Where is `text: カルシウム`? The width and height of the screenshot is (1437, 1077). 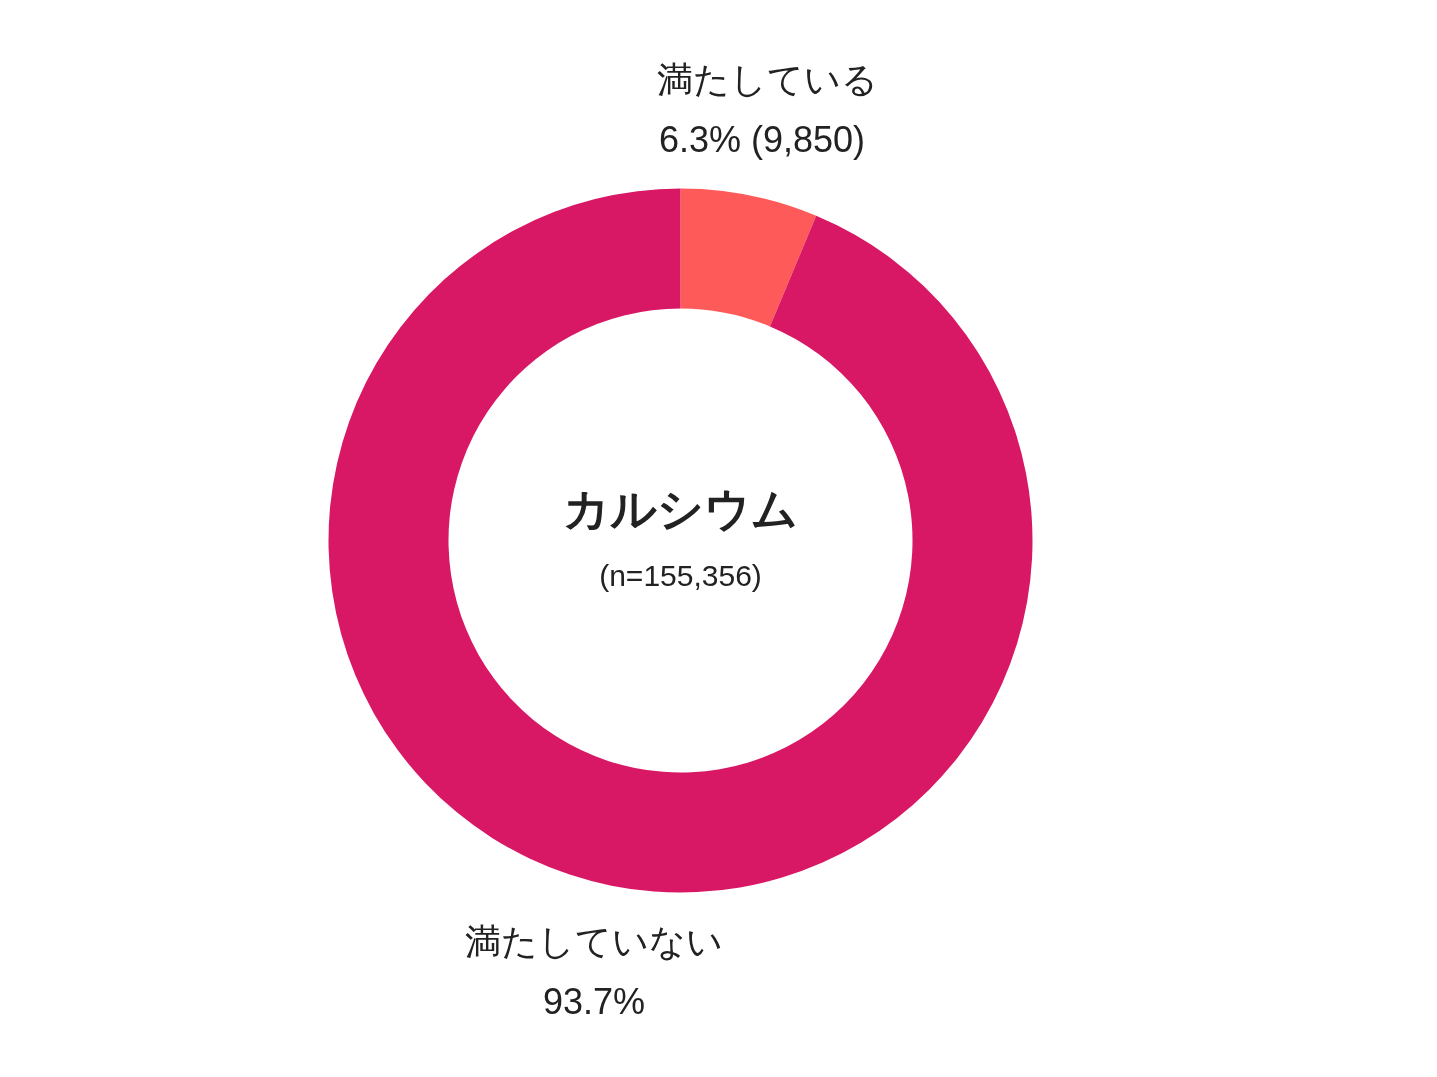
text: カルシウム is located at coordinates (680, 508).